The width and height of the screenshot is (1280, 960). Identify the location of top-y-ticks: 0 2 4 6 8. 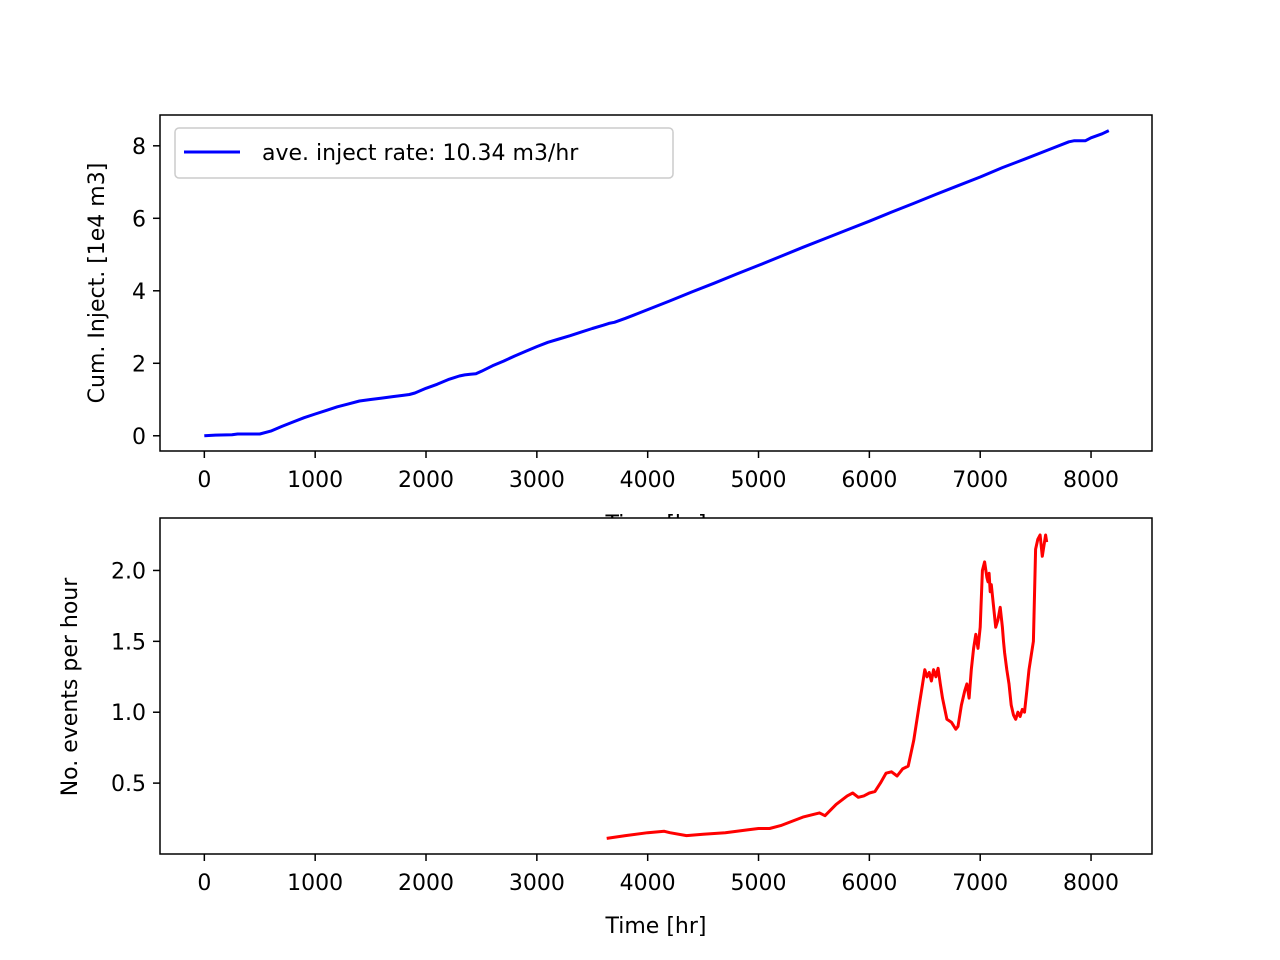
(146, 292).